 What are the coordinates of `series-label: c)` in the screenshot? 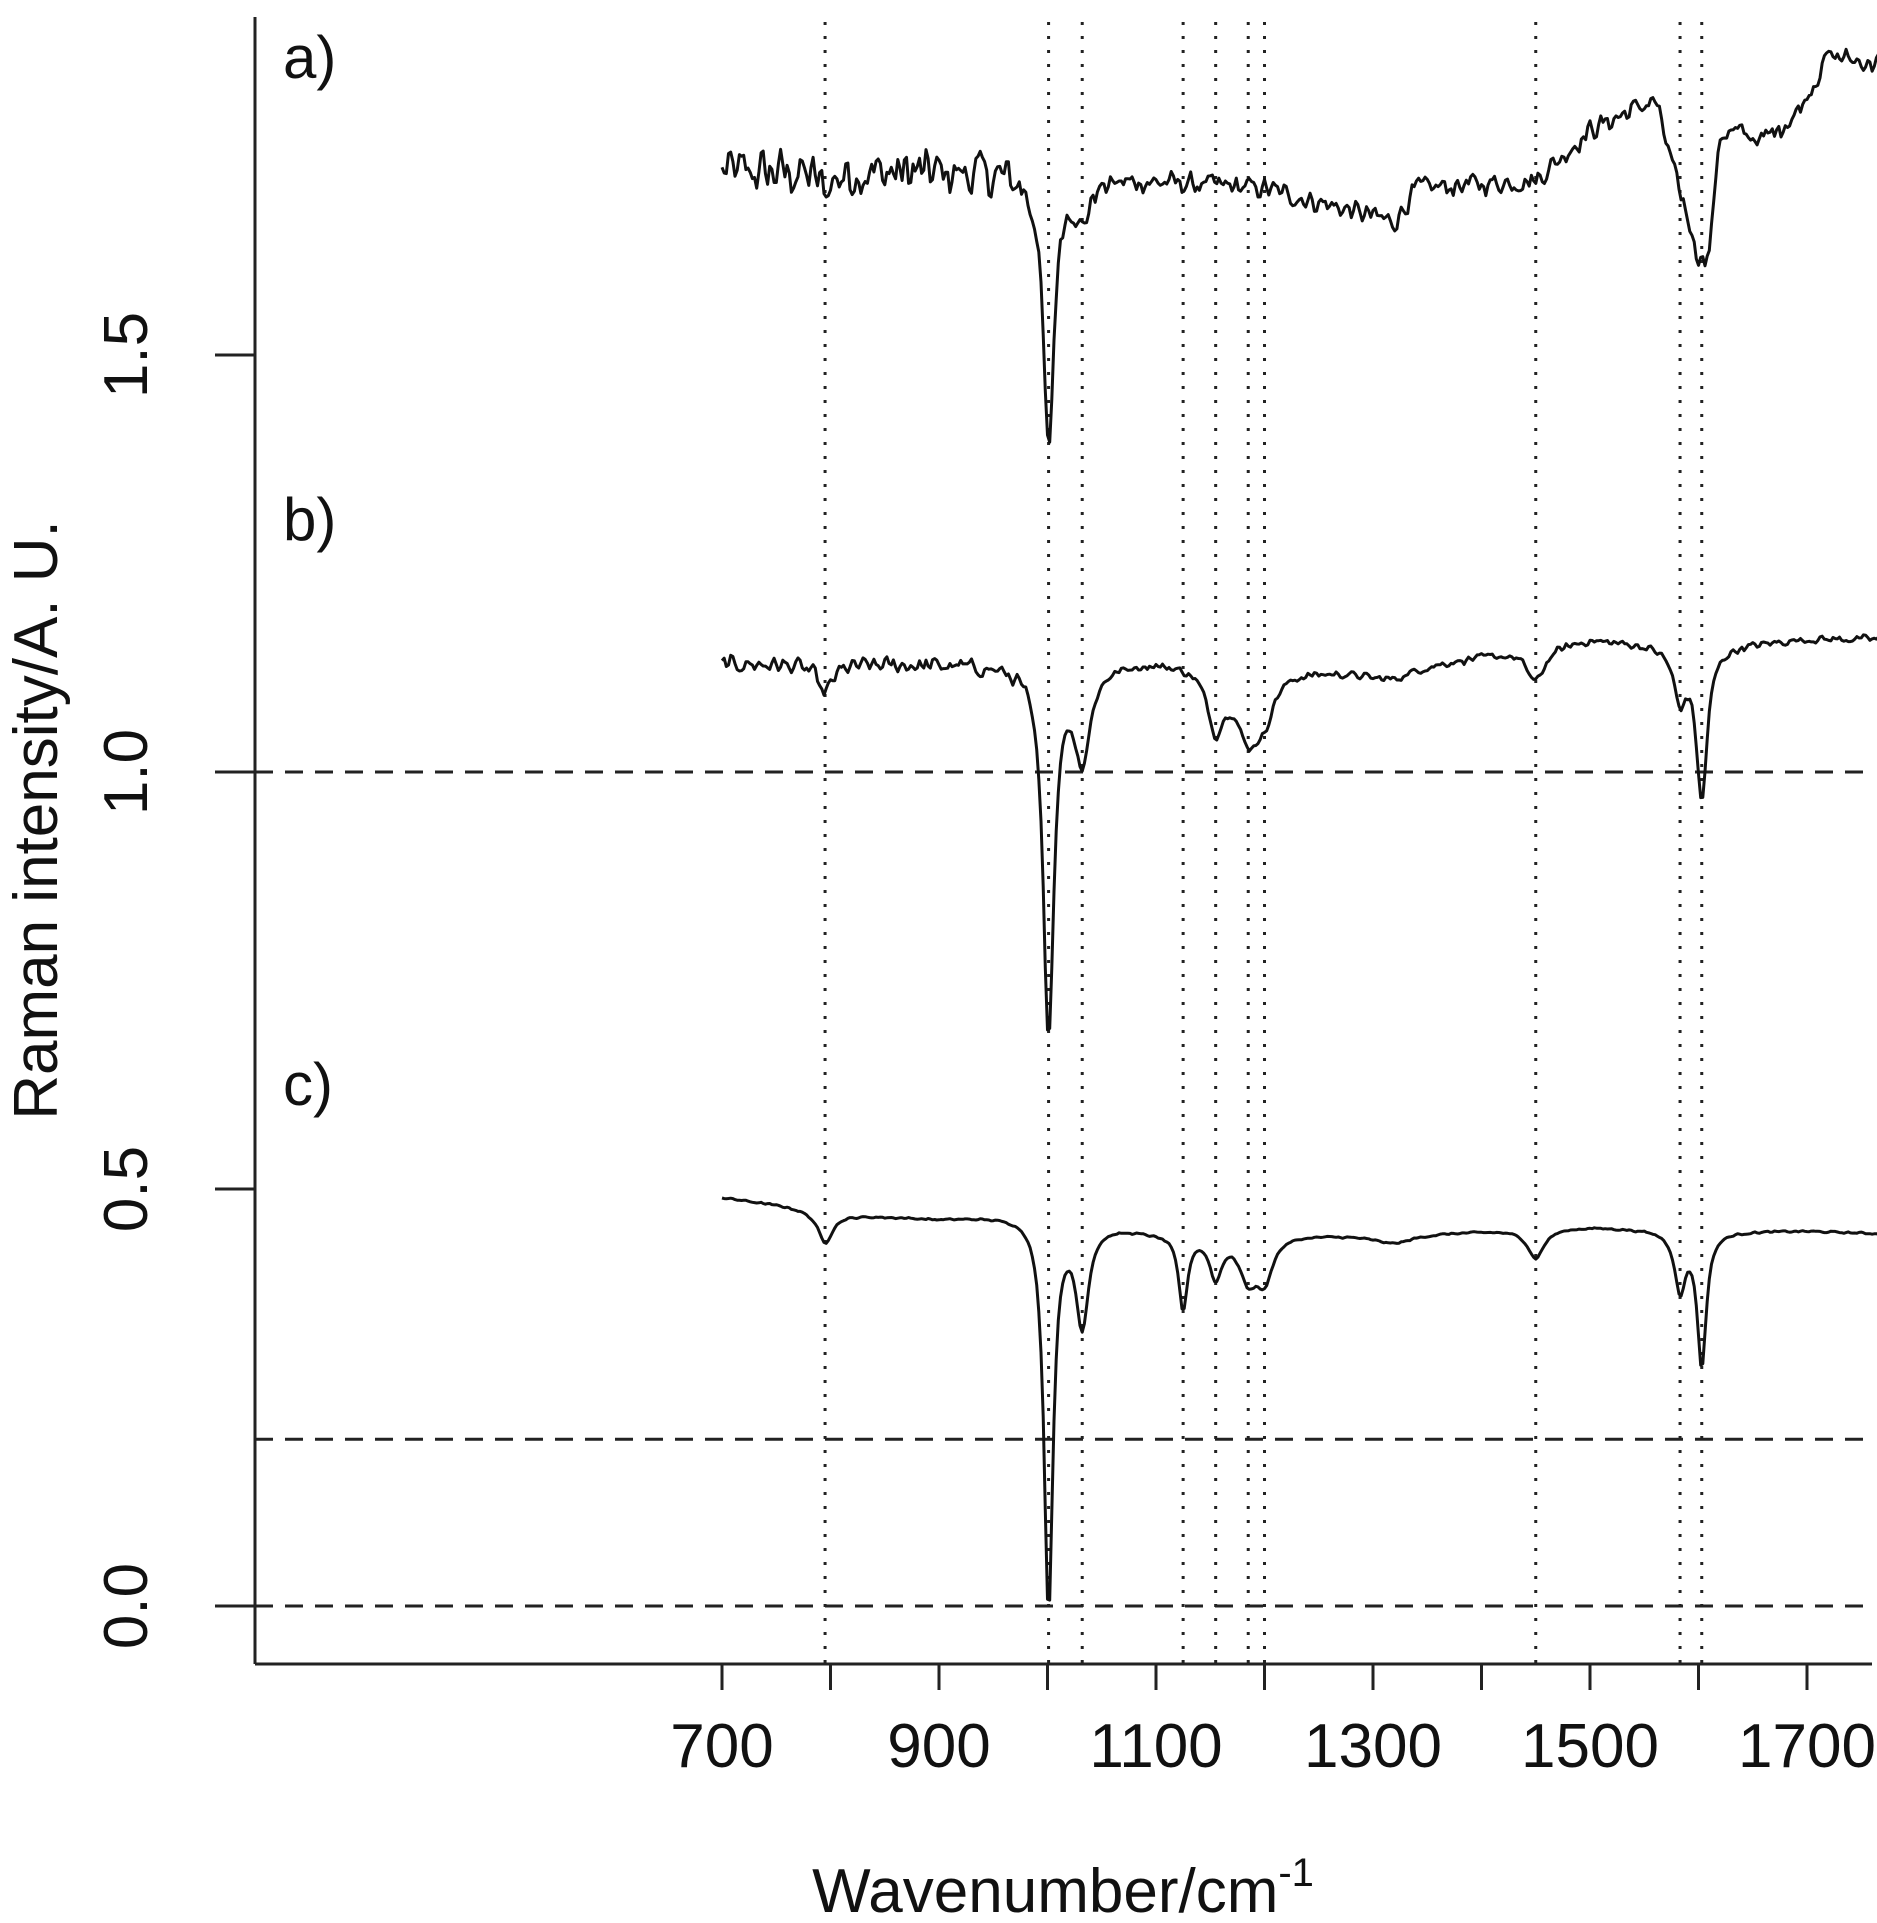 It's located at (308, 1084).